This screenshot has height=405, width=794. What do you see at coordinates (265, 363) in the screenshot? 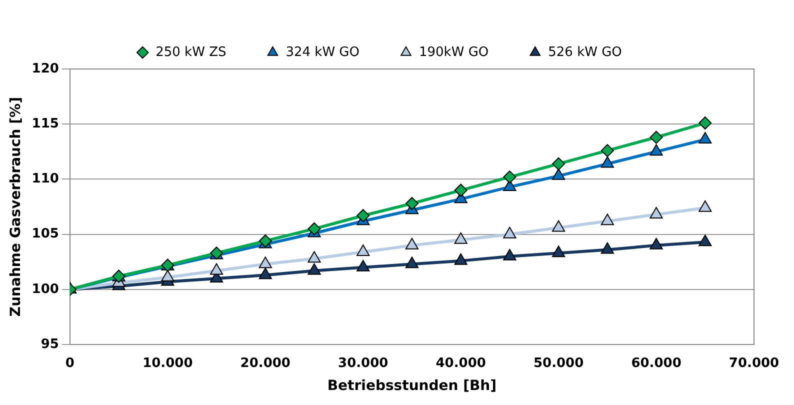
I see `x-tick-label: 20.000` at bounding box center [265, 363].